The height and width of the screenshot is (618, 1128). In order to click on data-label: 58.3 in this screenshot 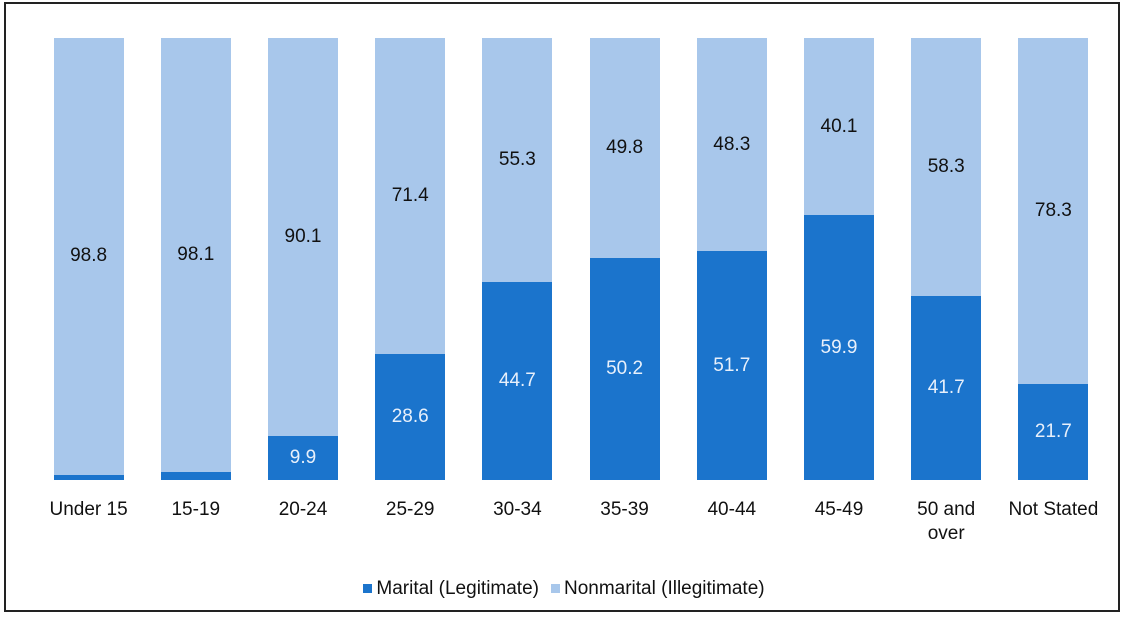, I will do `click(946, 166)`.